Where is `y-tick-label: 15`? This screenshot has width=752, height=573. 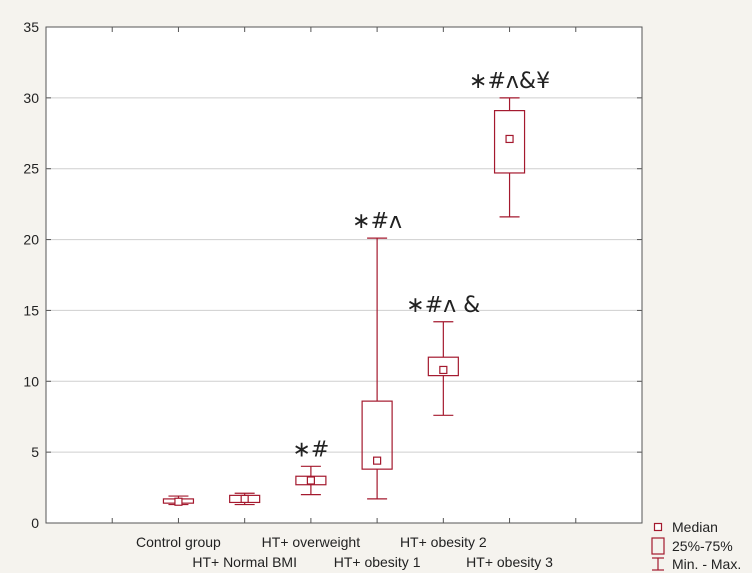 y-tick-label: 15 is located at coordinates (31, 310).